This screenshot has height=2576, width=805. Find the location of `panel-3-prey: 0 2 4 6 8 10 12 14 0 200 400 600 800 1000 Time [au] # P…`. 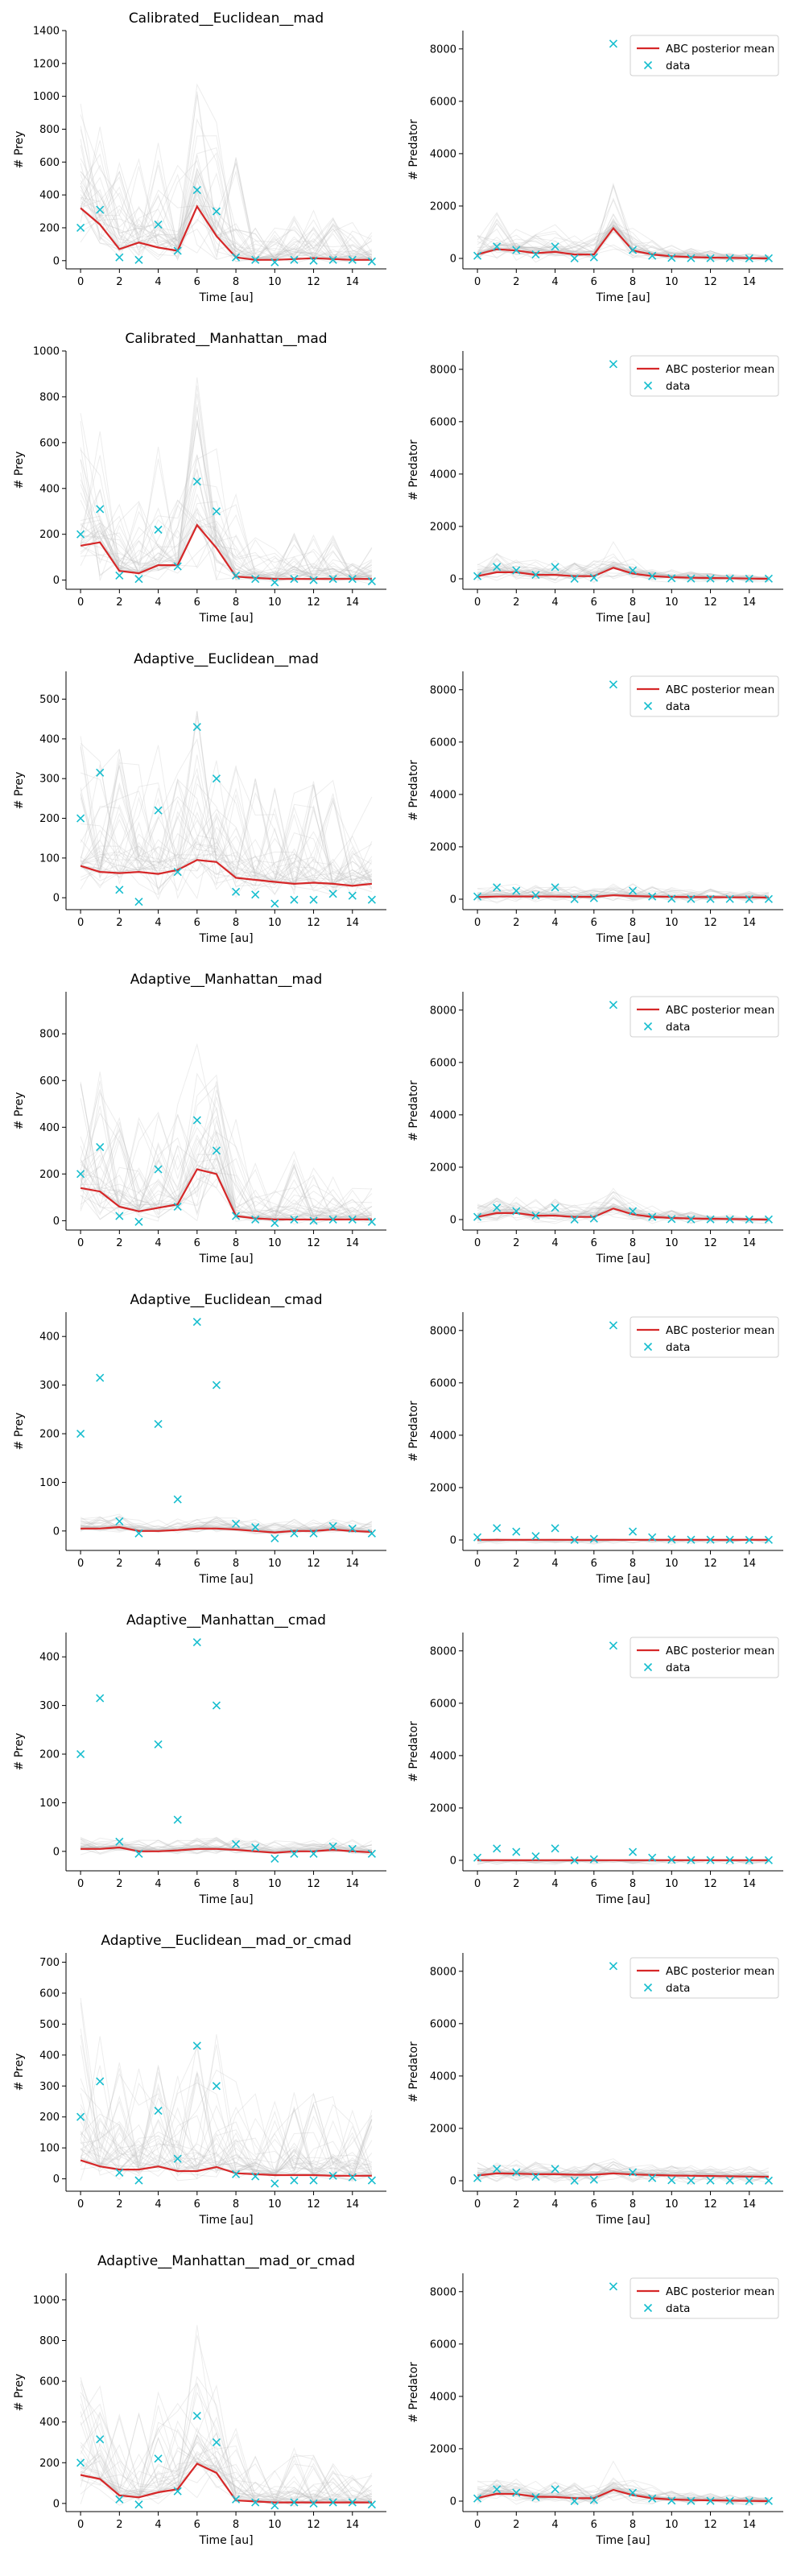

panel-3-prey: 0 2 4 6 8 10 12 14 0 200 400 600 800 1000 Time [au] # P… is located at coordinates (199, 478).